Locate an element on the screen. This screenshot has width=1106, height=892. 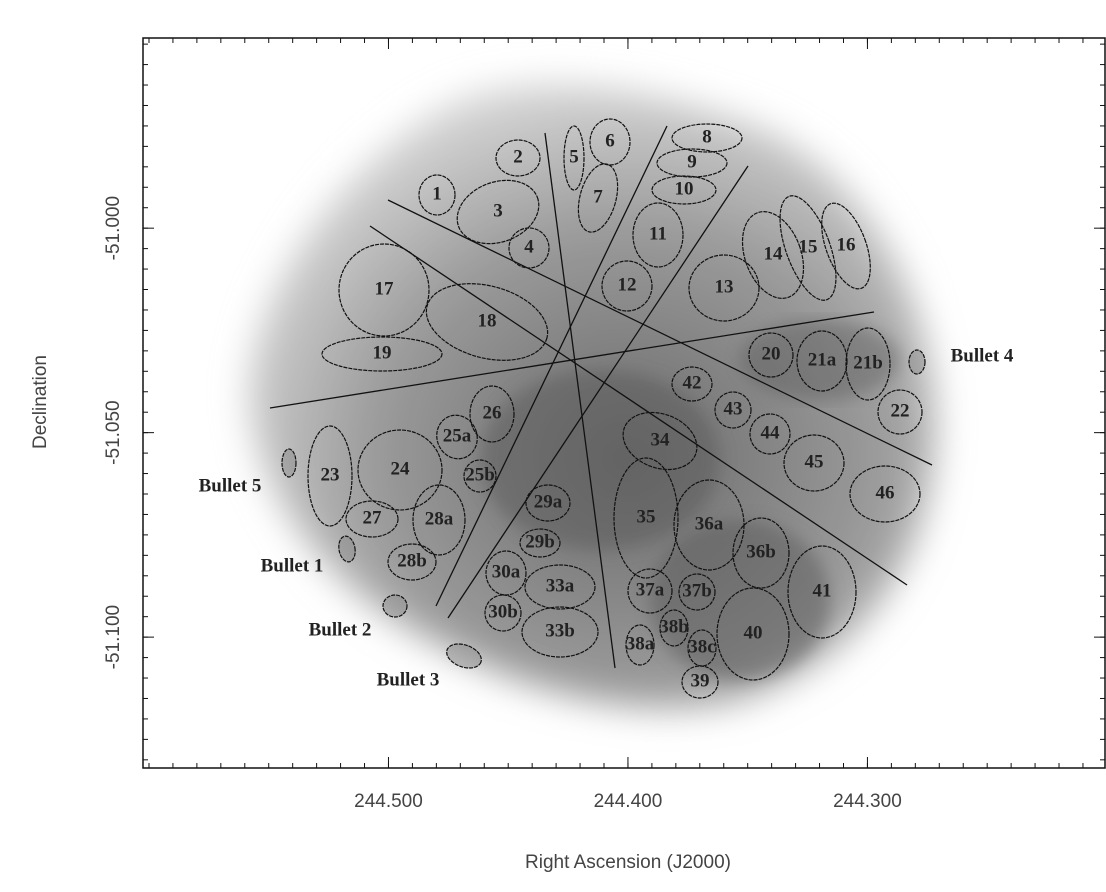
region-label: 11 is located at coordinates (658, 233).